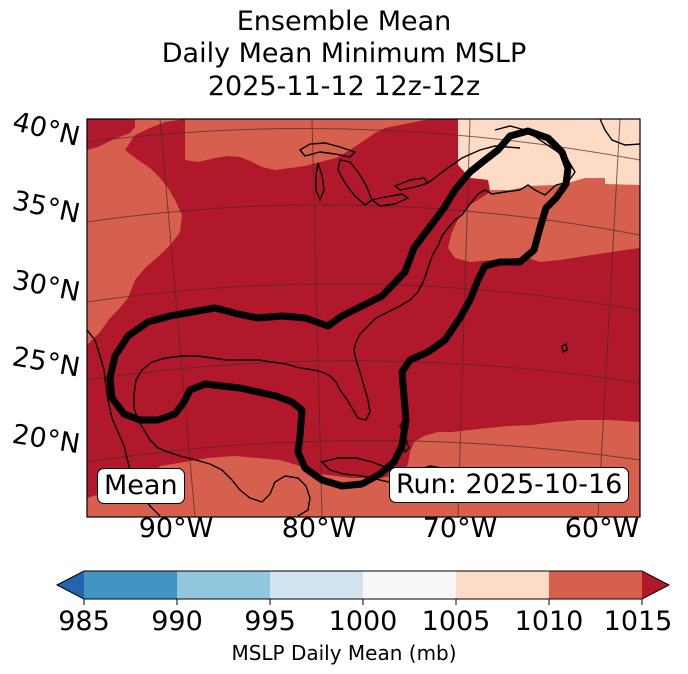  What do you see at coordinates (141, 486) in the screenshot?
I see `mean-label-box: Mean` at bounding box center [141, 486].